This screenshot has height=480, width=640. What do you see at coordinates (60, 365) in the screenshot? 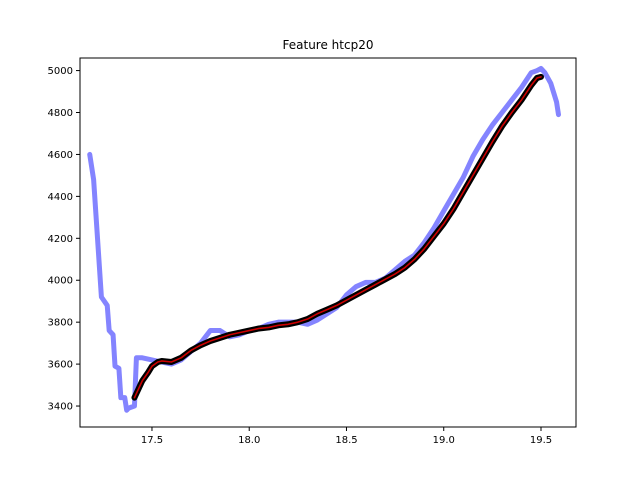
I see `y-tick-label: 3600` at bounding box center [60, 365].